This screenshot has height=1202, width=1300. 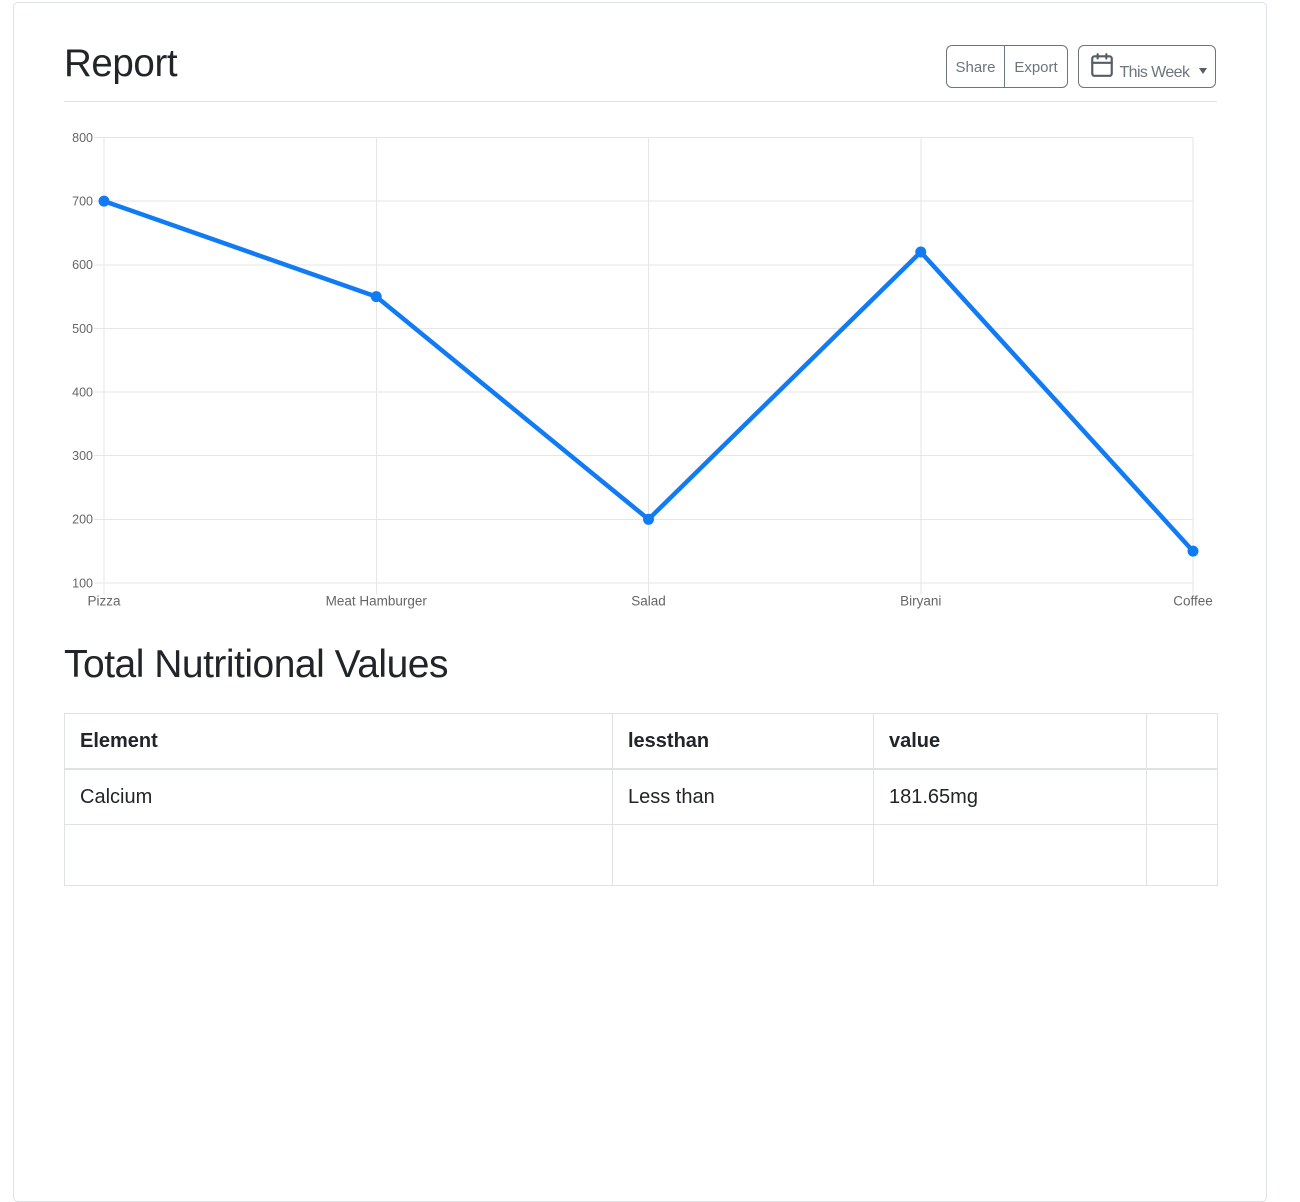 What do you see at coordinates (82, 392) in the screenshot?
I see `svg-text: 400` at bounding box center [82, 392].